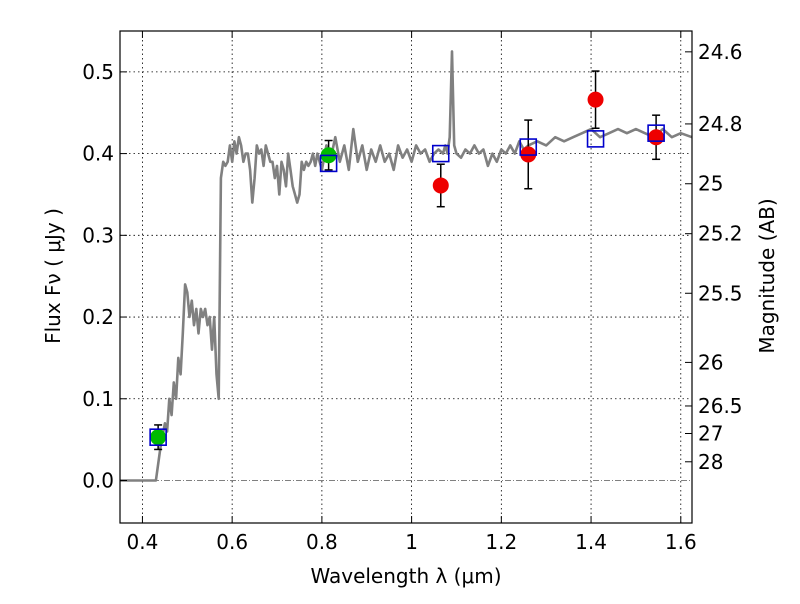  What do you see at coordinates (104, 276) in the screenshot?
I see `y-axis-ticks: 0.0 0.1 0.2 0.3 0.4 0.5` at bounding box center [104, 276].